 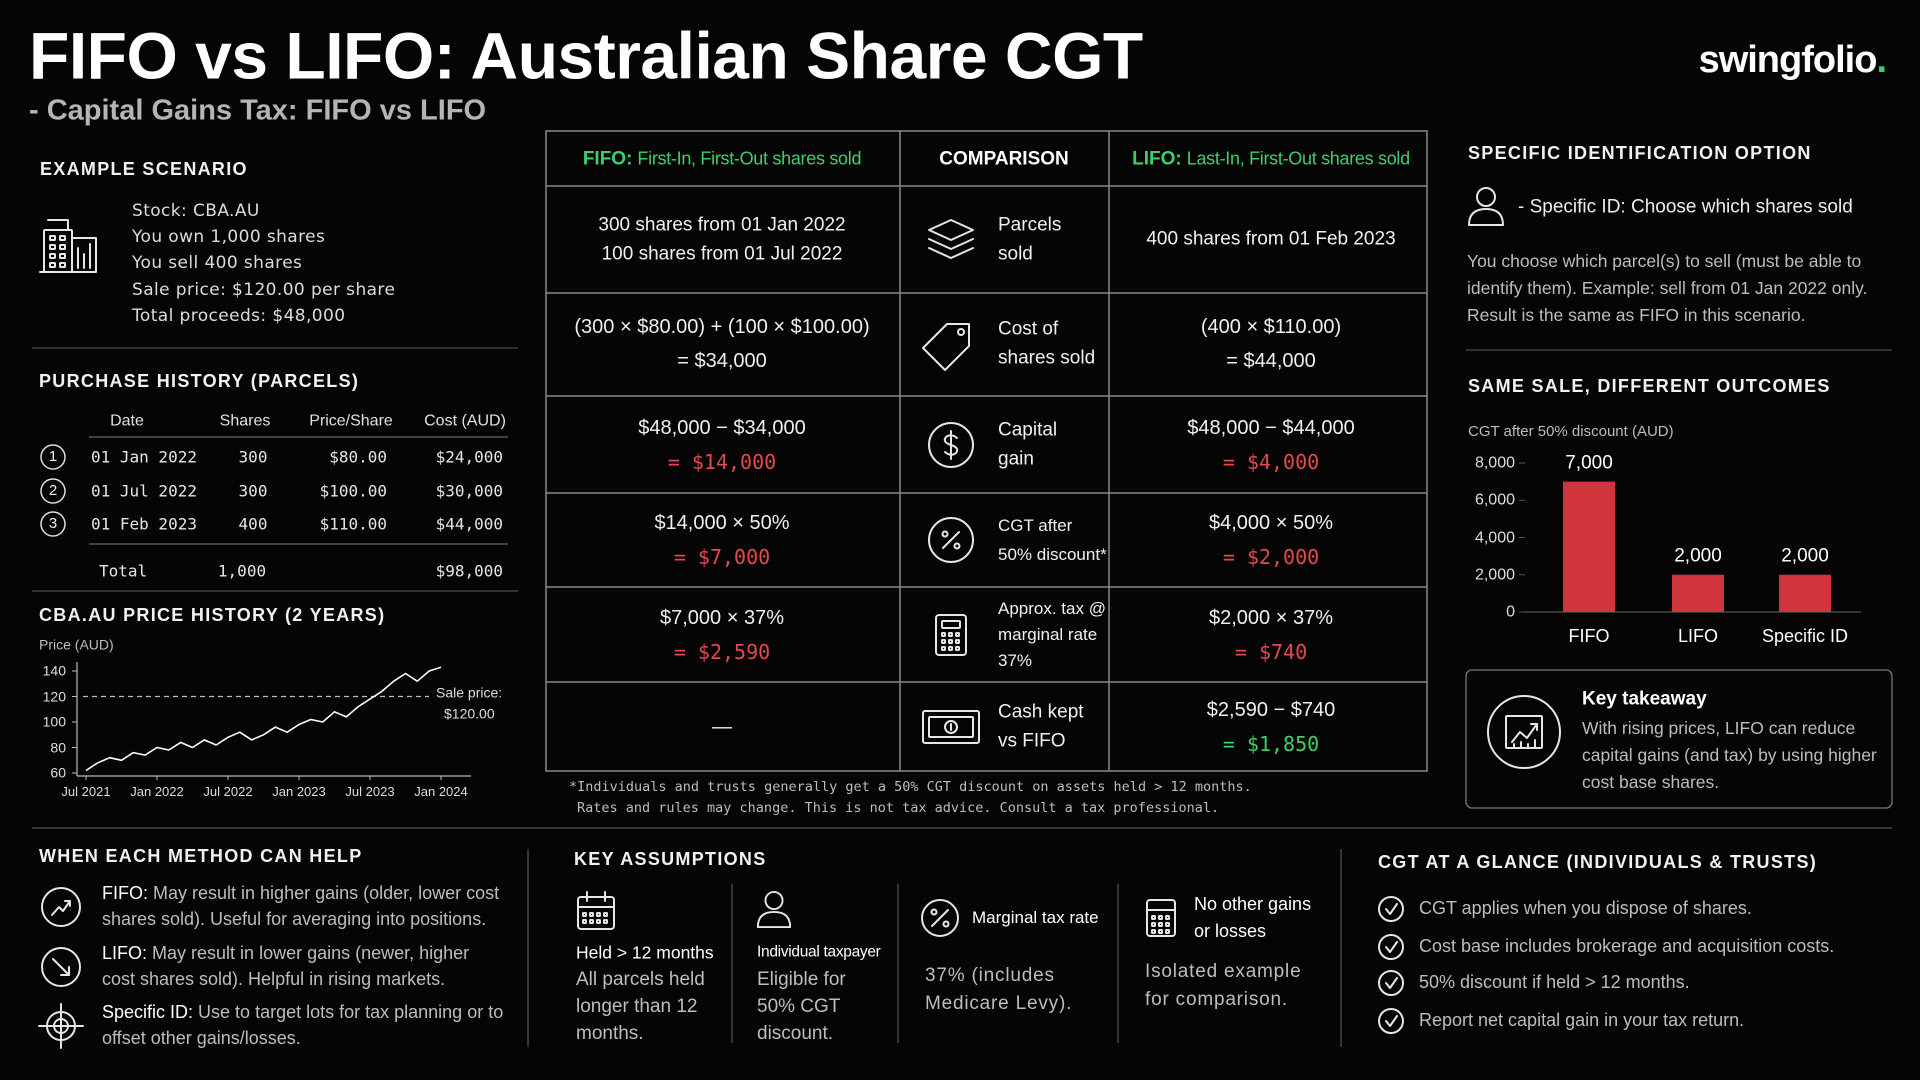 What do you see at coordinates (144, 169) in the screenshot?
I see `section-heading: EXAMPLE SCENARIO` at bounding box center [144, 169].